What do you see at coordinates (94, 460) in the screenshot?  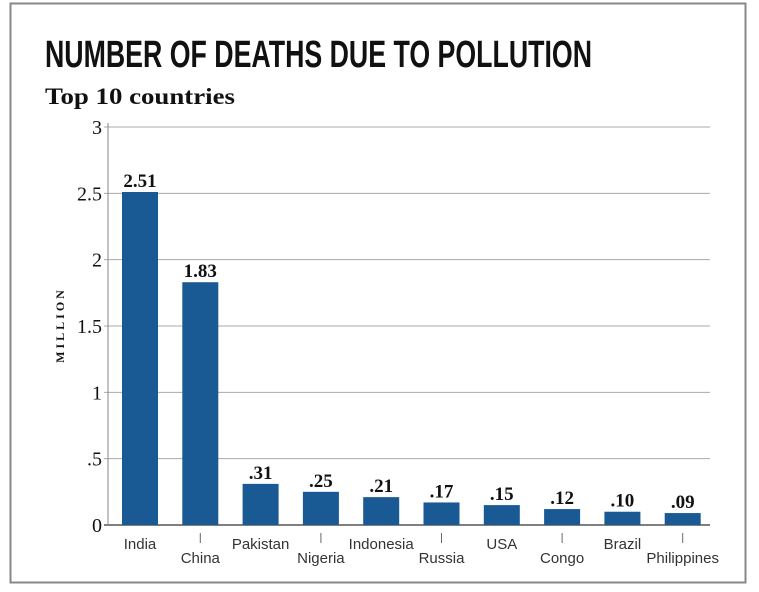 I see `y-tick-label: .5` at bounding box center [94, 460].